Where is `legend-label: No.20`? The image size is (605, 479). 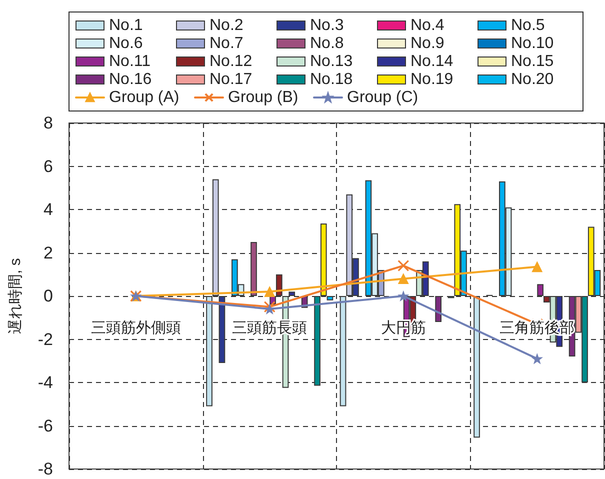
legend-label: No.20 is located at coordinates (532, 79).